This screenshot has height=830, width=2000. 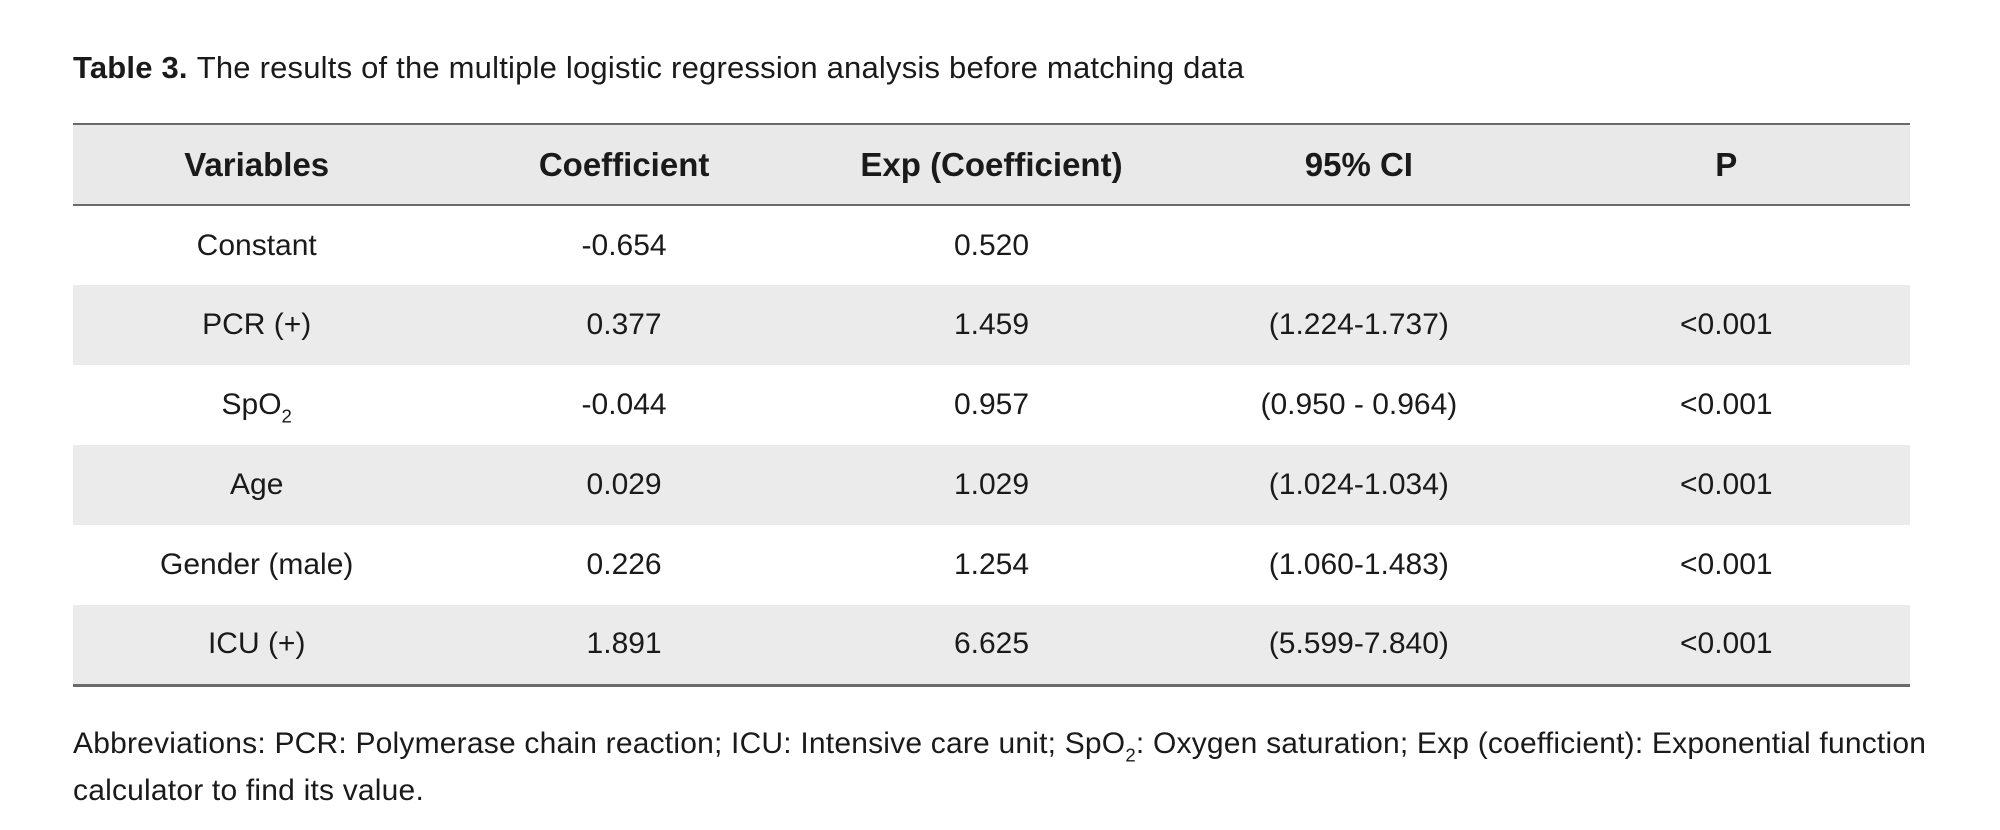 I want to click on table-row: Age 0.029 1.029 (1.024-1.034) <0.001, so click(x=991, y=485).